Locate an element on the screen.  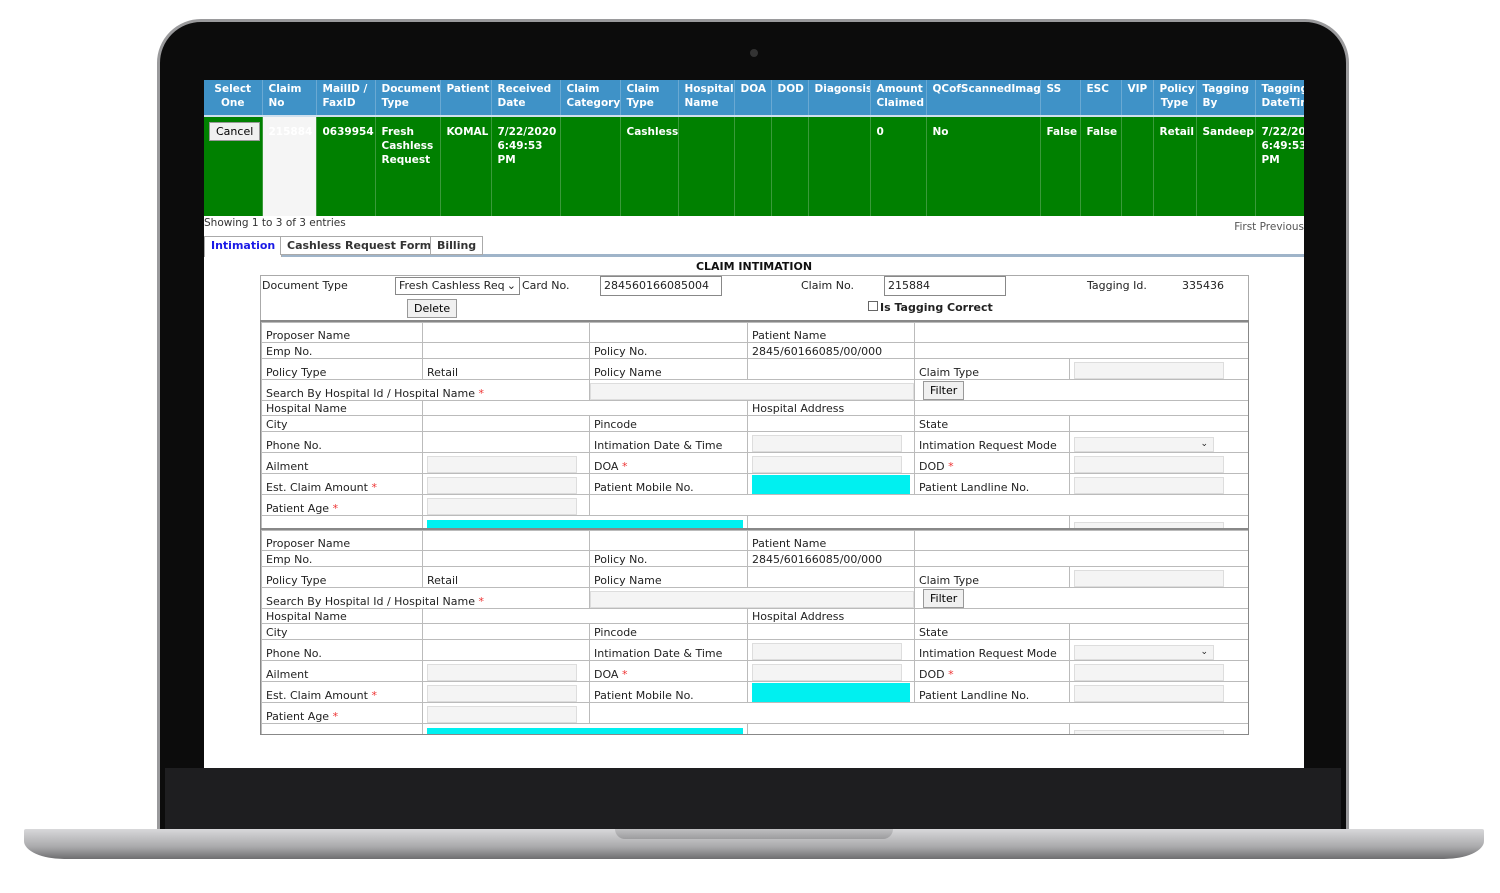
field-label: Hospital Address is located at coordinates (831, 408).